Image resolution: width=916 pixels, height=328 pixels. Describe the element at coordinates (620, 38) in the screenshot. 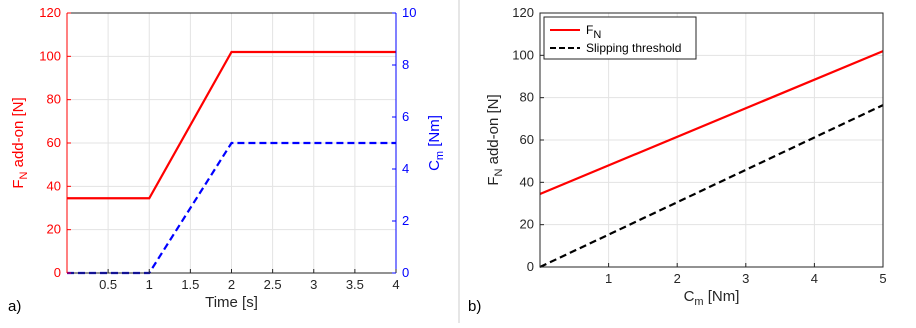

I see `legend-box-b` at that location.